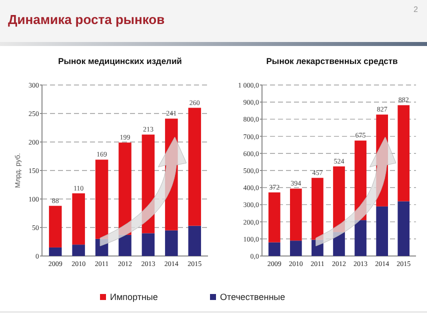  Describe the element at coordinates (416, 9) in the screenshot. I see `text: 2` at that location.